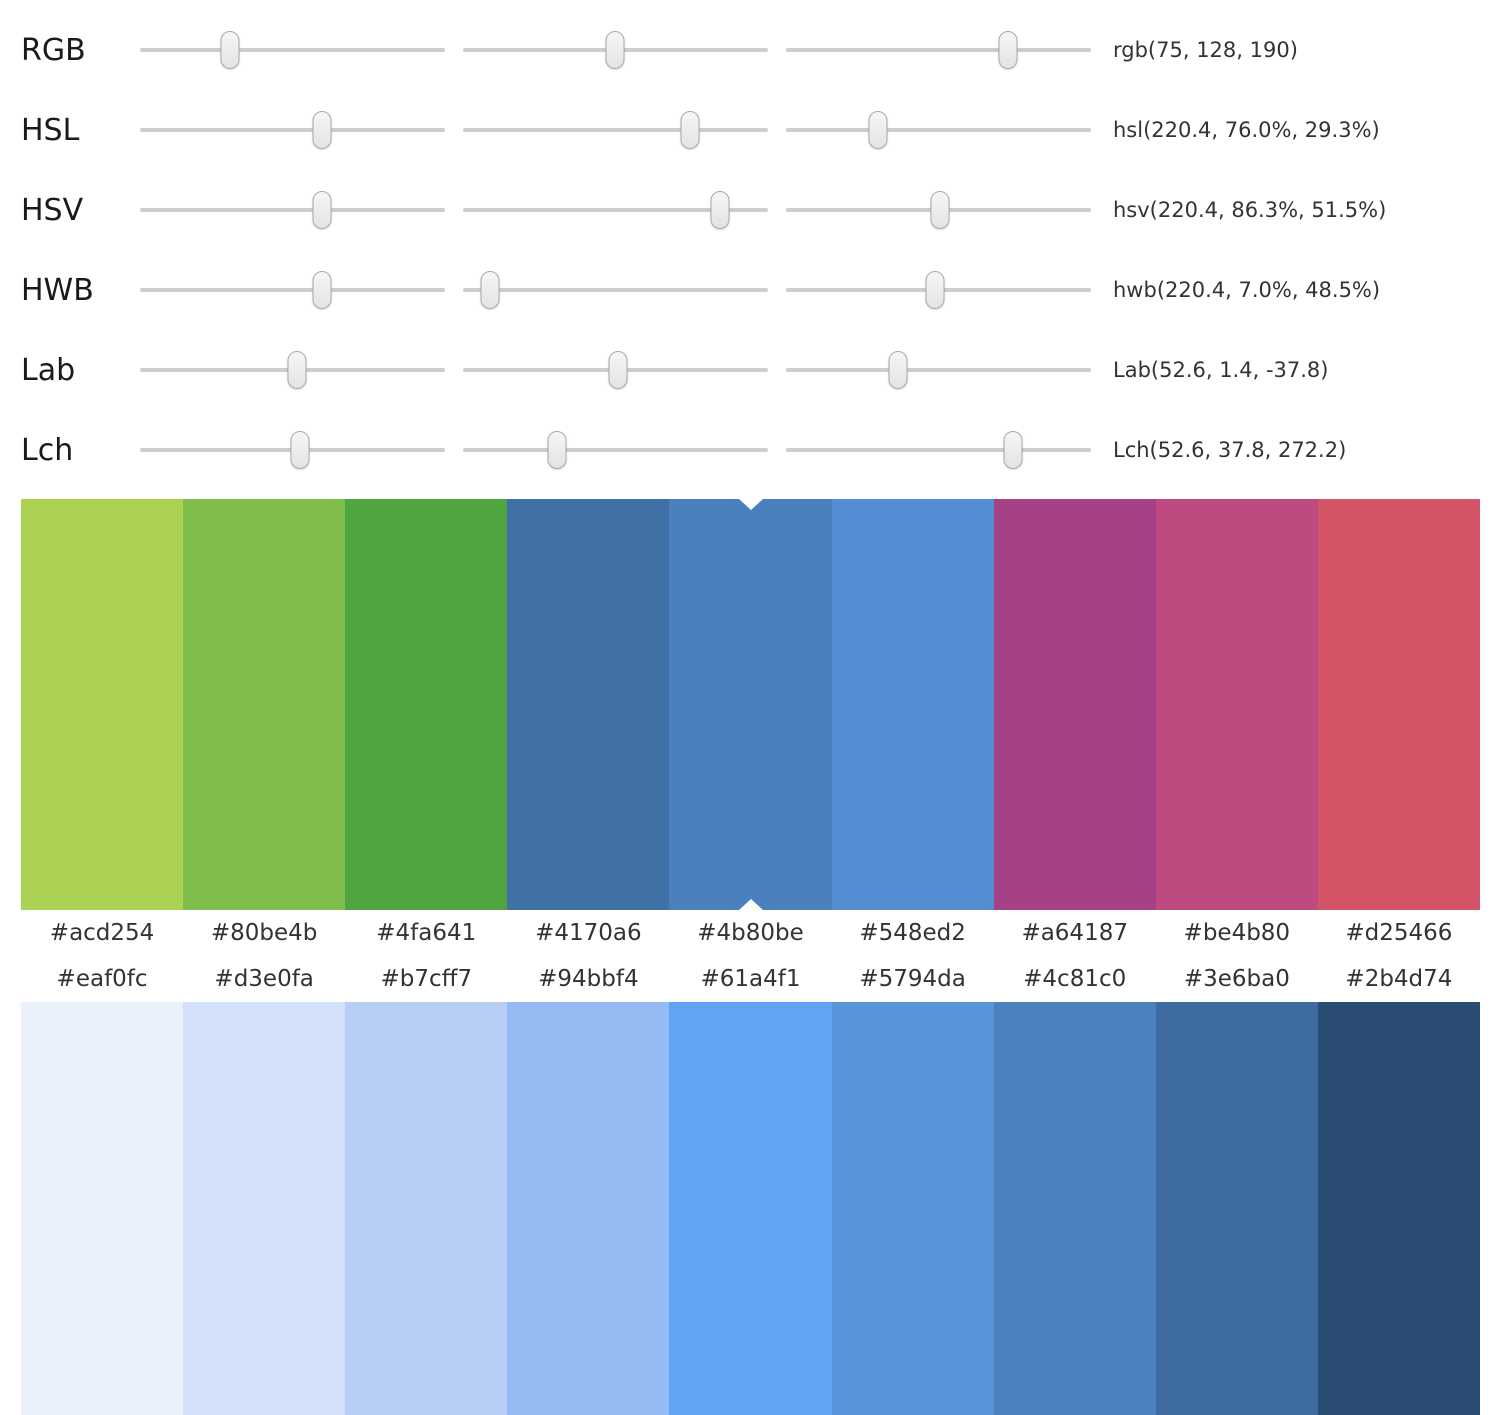 Image resolution: width=1501 pixels, height=1415 pixels. I want to click on hex-label: #61a4f1, so click(750, 979).